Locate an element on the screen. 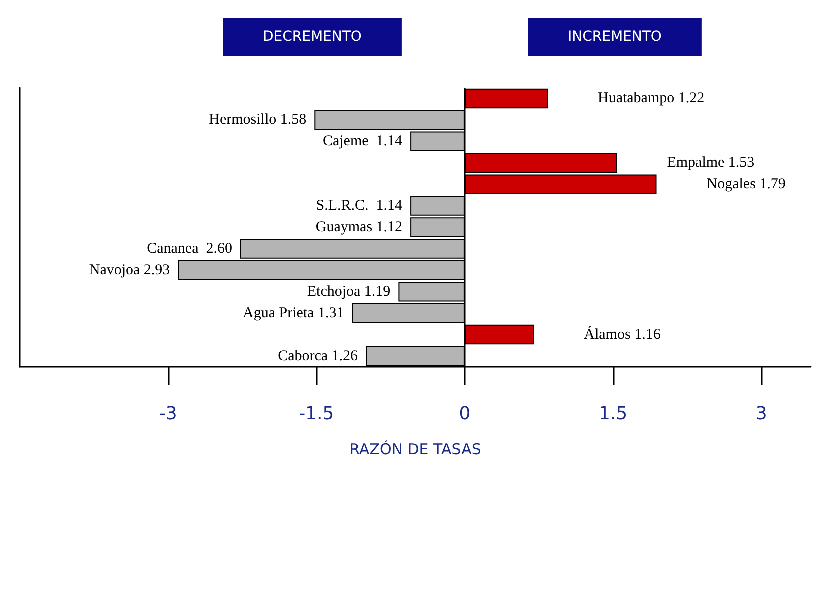 The image size is (820, 614). y-tick-label: Nogales 1.79 is located at coordinates (746, 184).